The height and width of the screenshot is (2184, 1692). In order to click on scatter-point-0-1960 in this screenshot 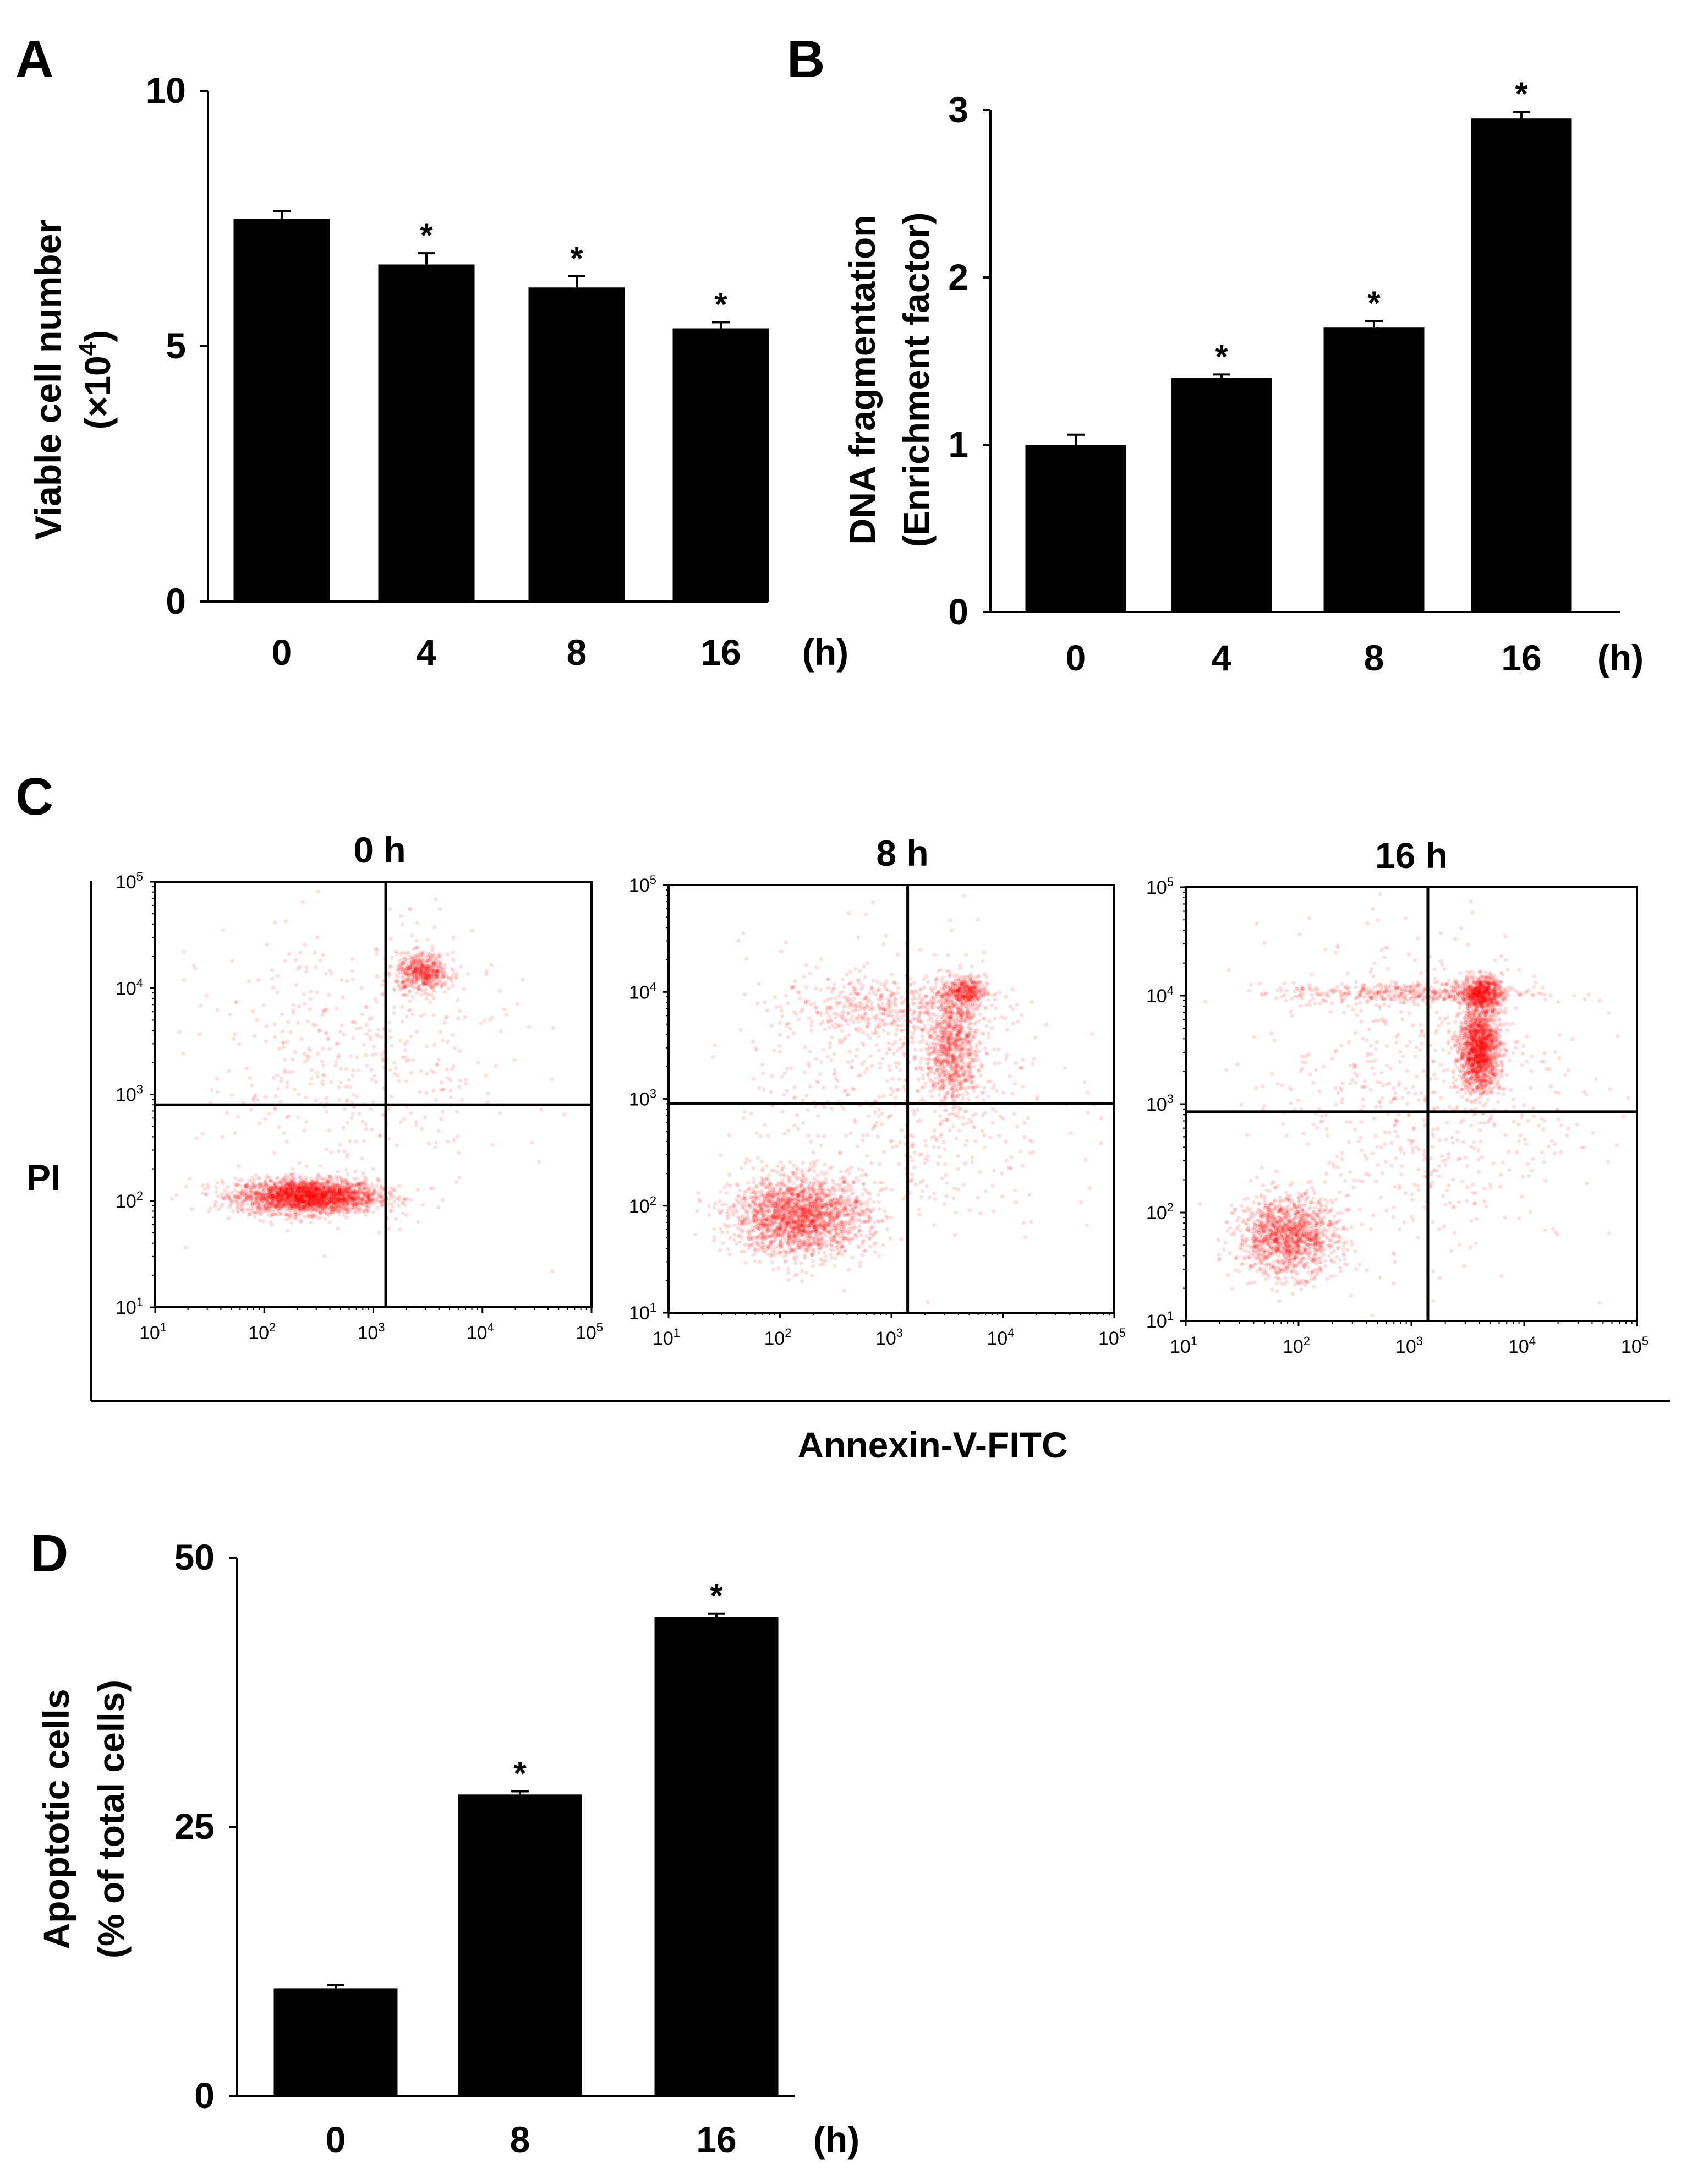, I will do `click(234, 1190)`.